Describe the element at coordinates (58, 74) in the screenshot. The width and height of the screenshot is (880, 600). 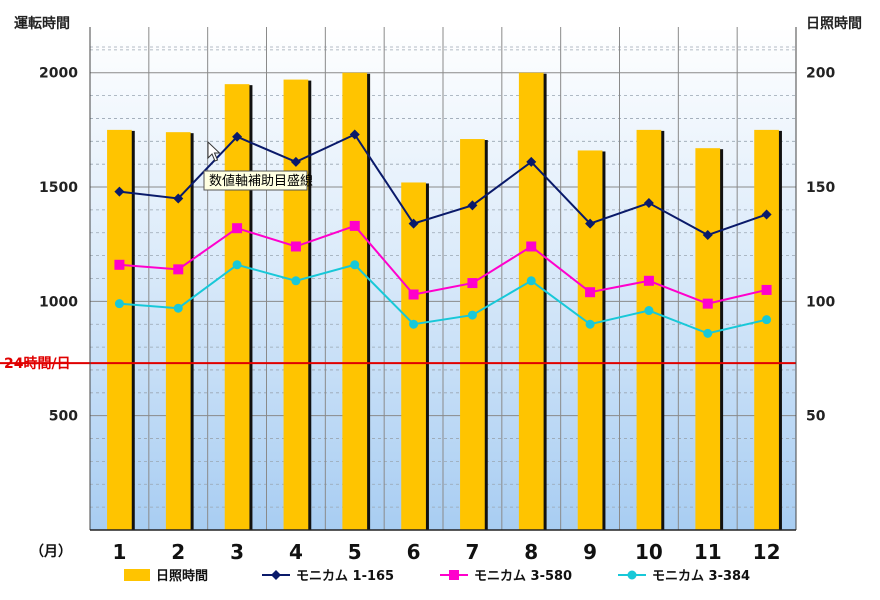
I see `left-tick-label: 2000` at that location.